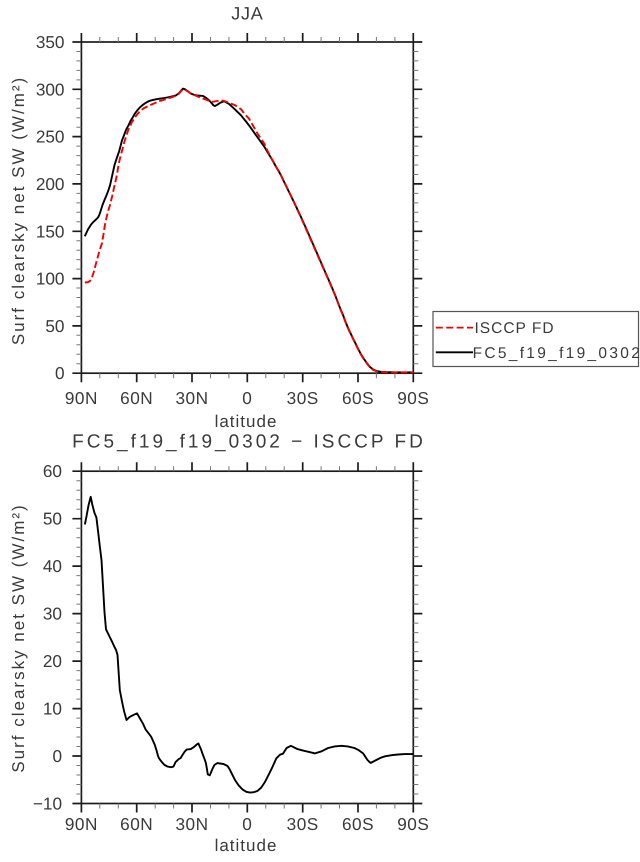 This screenshot has height=862, width=640. What do you see at coordinates (52, 614) in the screenshot?
I see `svg-text: 30` at bounding box center [52, 614].